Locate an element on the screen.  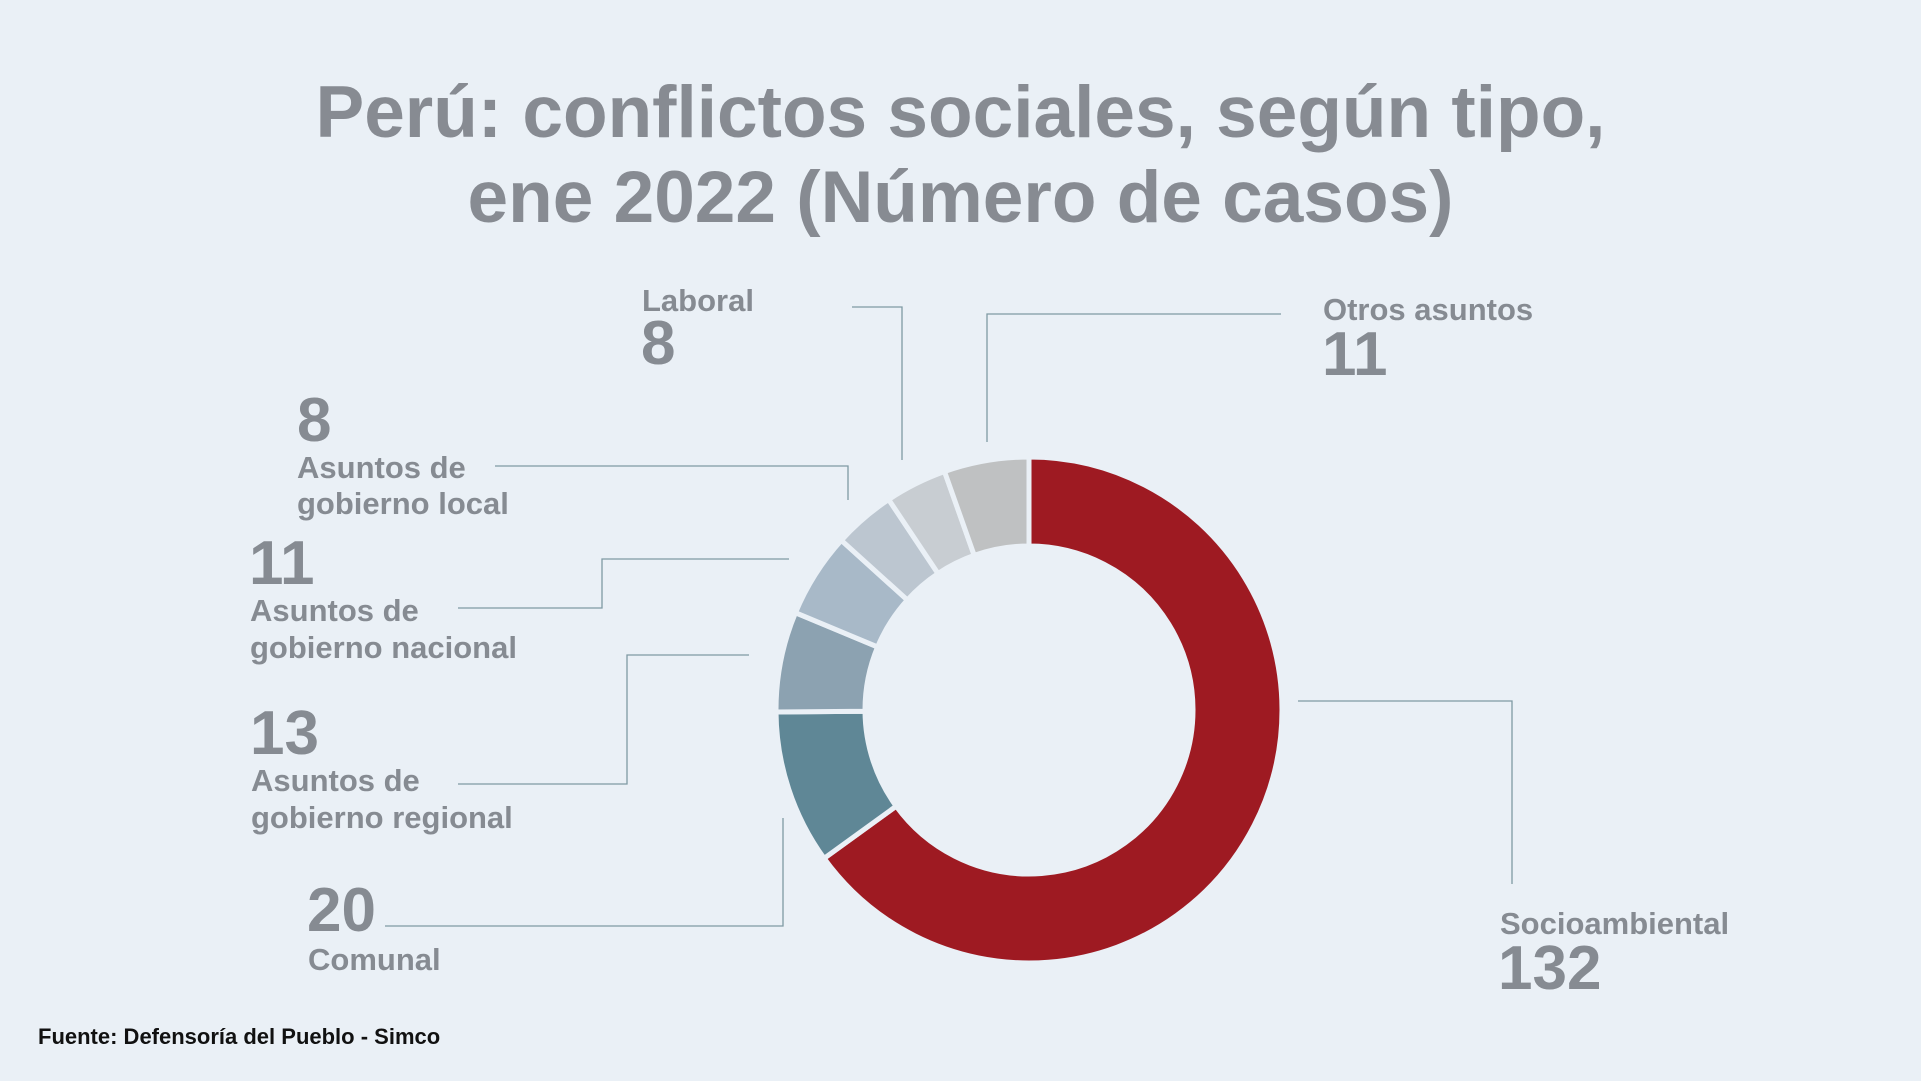
value-gobierno-local: 8 is located at coordinates (314, 420).